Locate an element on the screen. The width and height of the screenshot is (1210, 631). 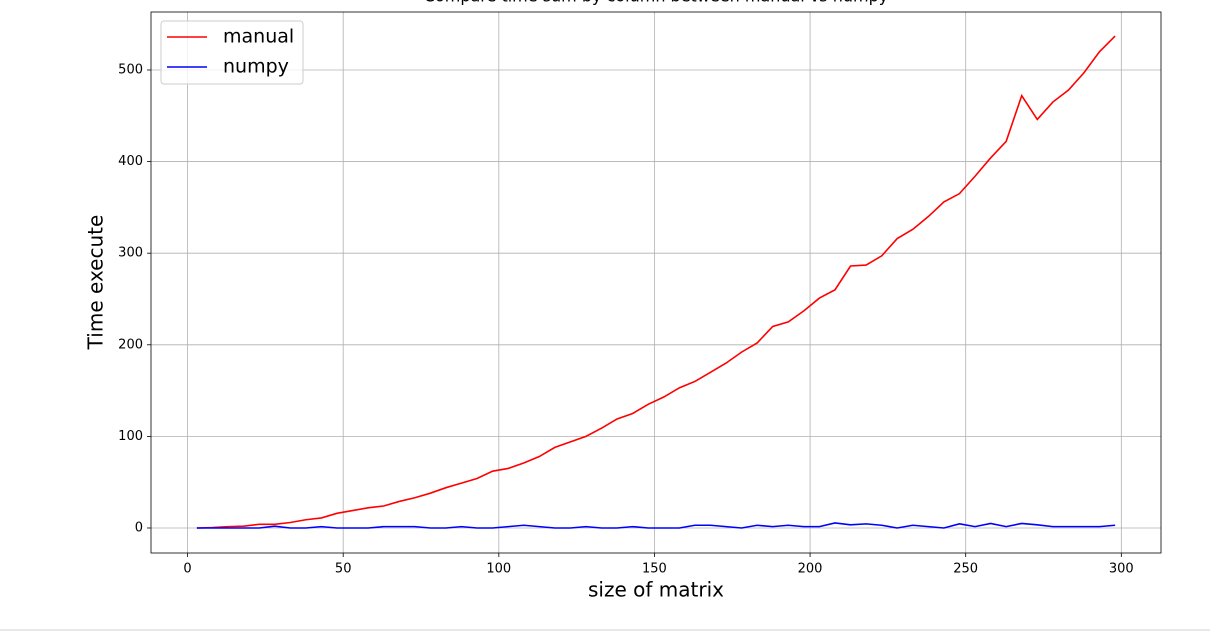
y-axis-label: Time execute is located at coordinates (96, 283).